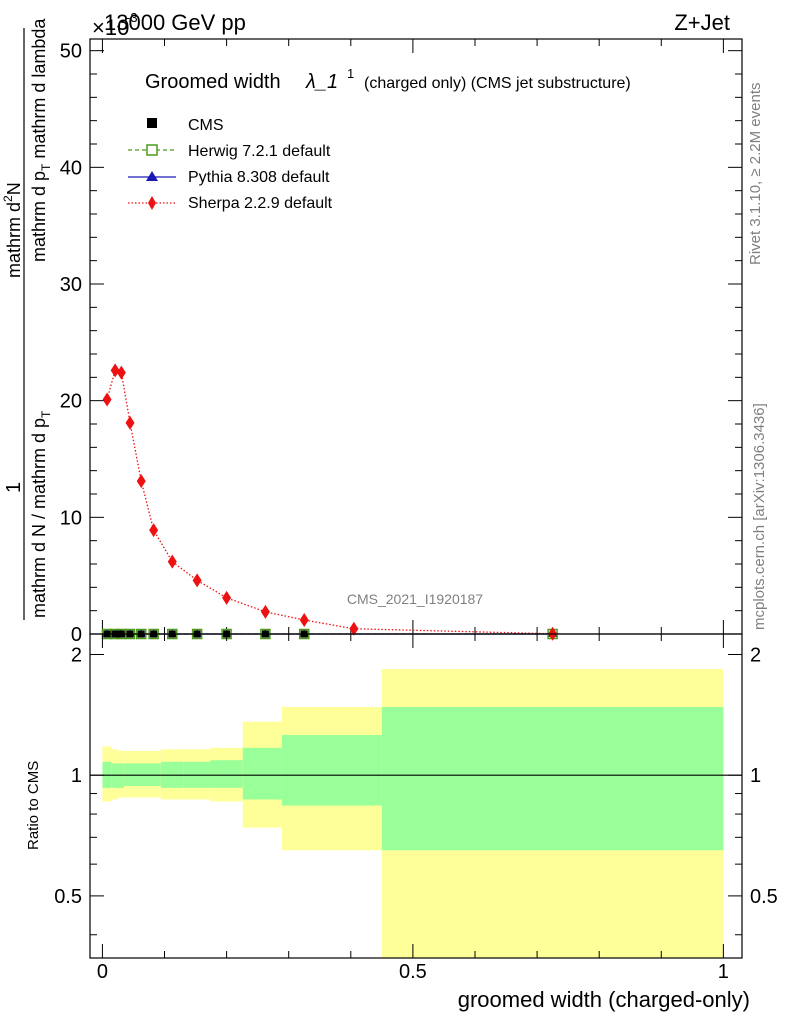 This screenshot has height=1024, width=786. What do you see at coordinates (71, 52) in the screenshot?
I see `upper-ytick-label-5: 50` at bounding box center [71, 52].